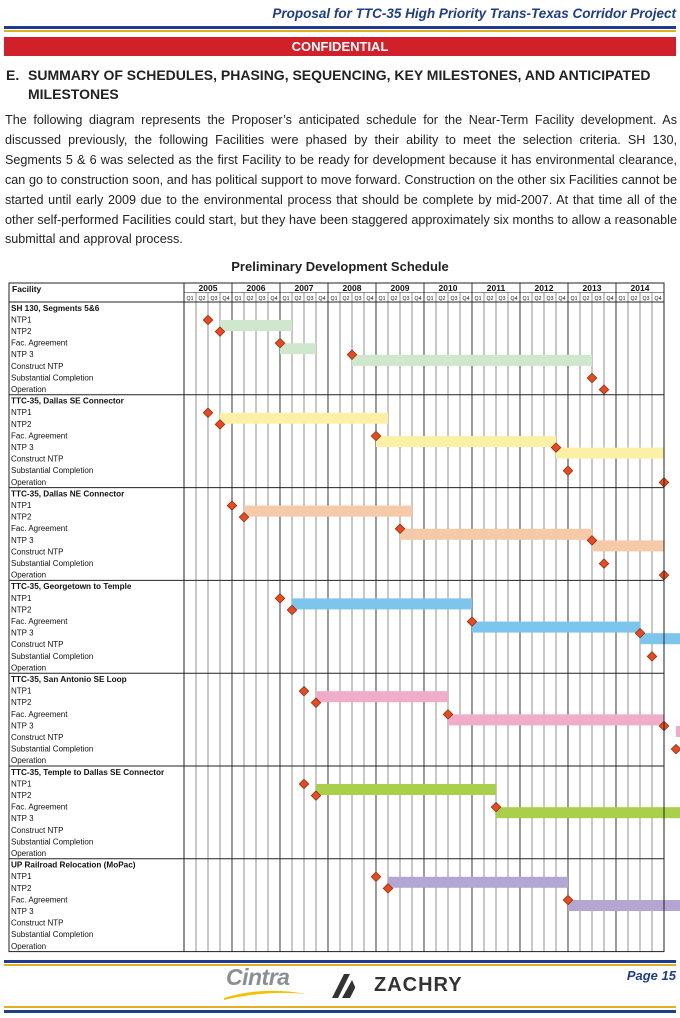 Image resolution: width=680 pixels, height=1018 pixels. What do you see at coordinates (496, 288) in the screenshot?
I see `year-label: 2011` at bounding box center [496, 288].